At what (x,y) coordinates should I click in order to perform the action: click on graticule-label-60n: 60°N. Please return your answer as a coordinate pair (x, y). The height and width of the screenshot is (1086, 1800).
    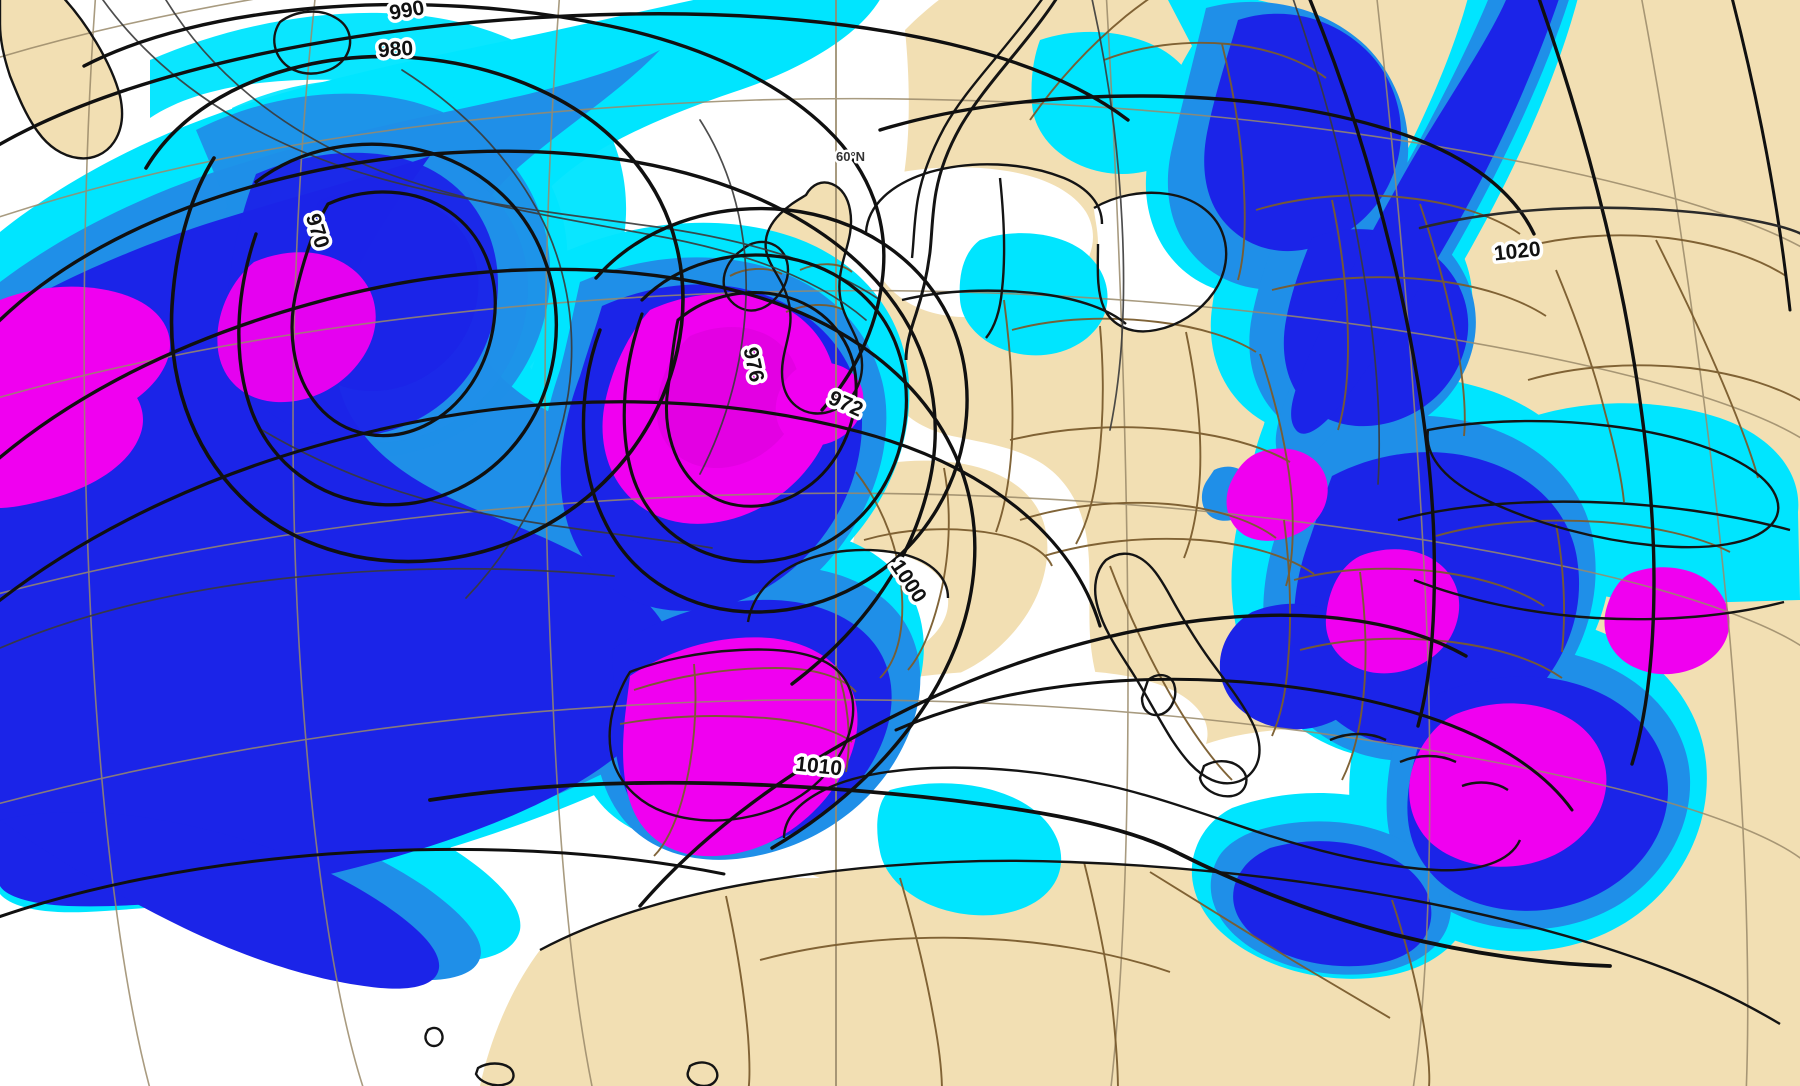
    Looking at the image, I should click on (850, 156).